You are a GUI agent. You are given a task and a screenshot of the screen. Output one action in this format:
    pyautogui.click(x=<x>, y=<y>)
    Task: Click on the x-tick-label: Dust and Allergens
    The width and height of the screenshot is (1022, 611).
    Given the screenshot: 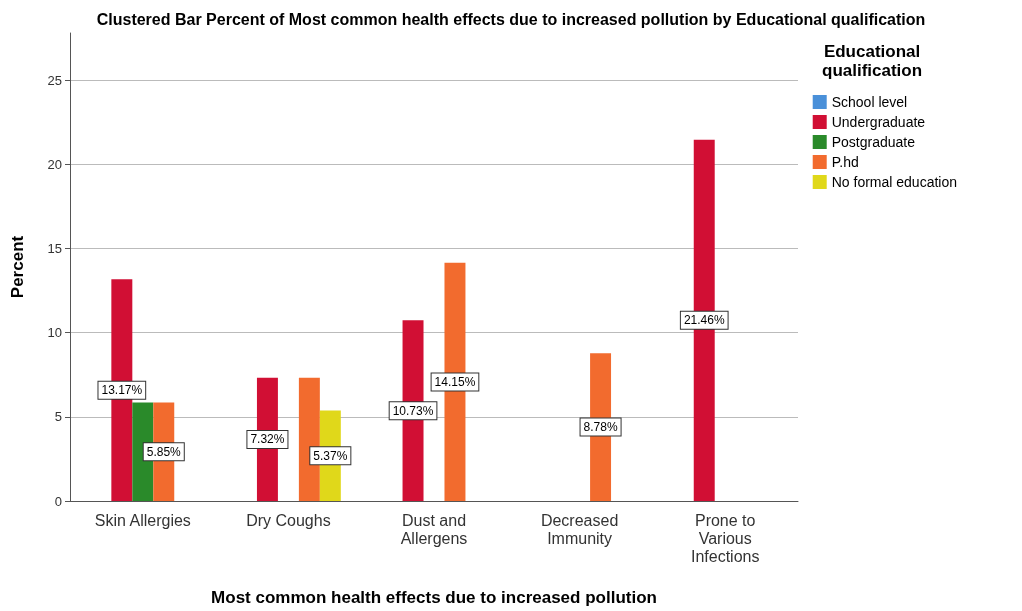 What is the action you would take?
    pyautogui.click(x=434, y=529)
    